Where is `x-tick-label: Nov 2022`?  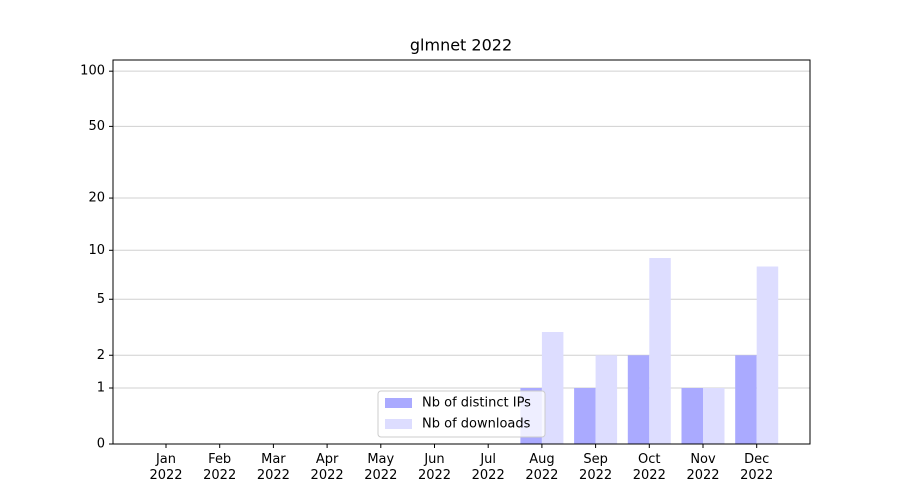
x-tick-label: Nov 2022 is located at coordinates (703, 467).